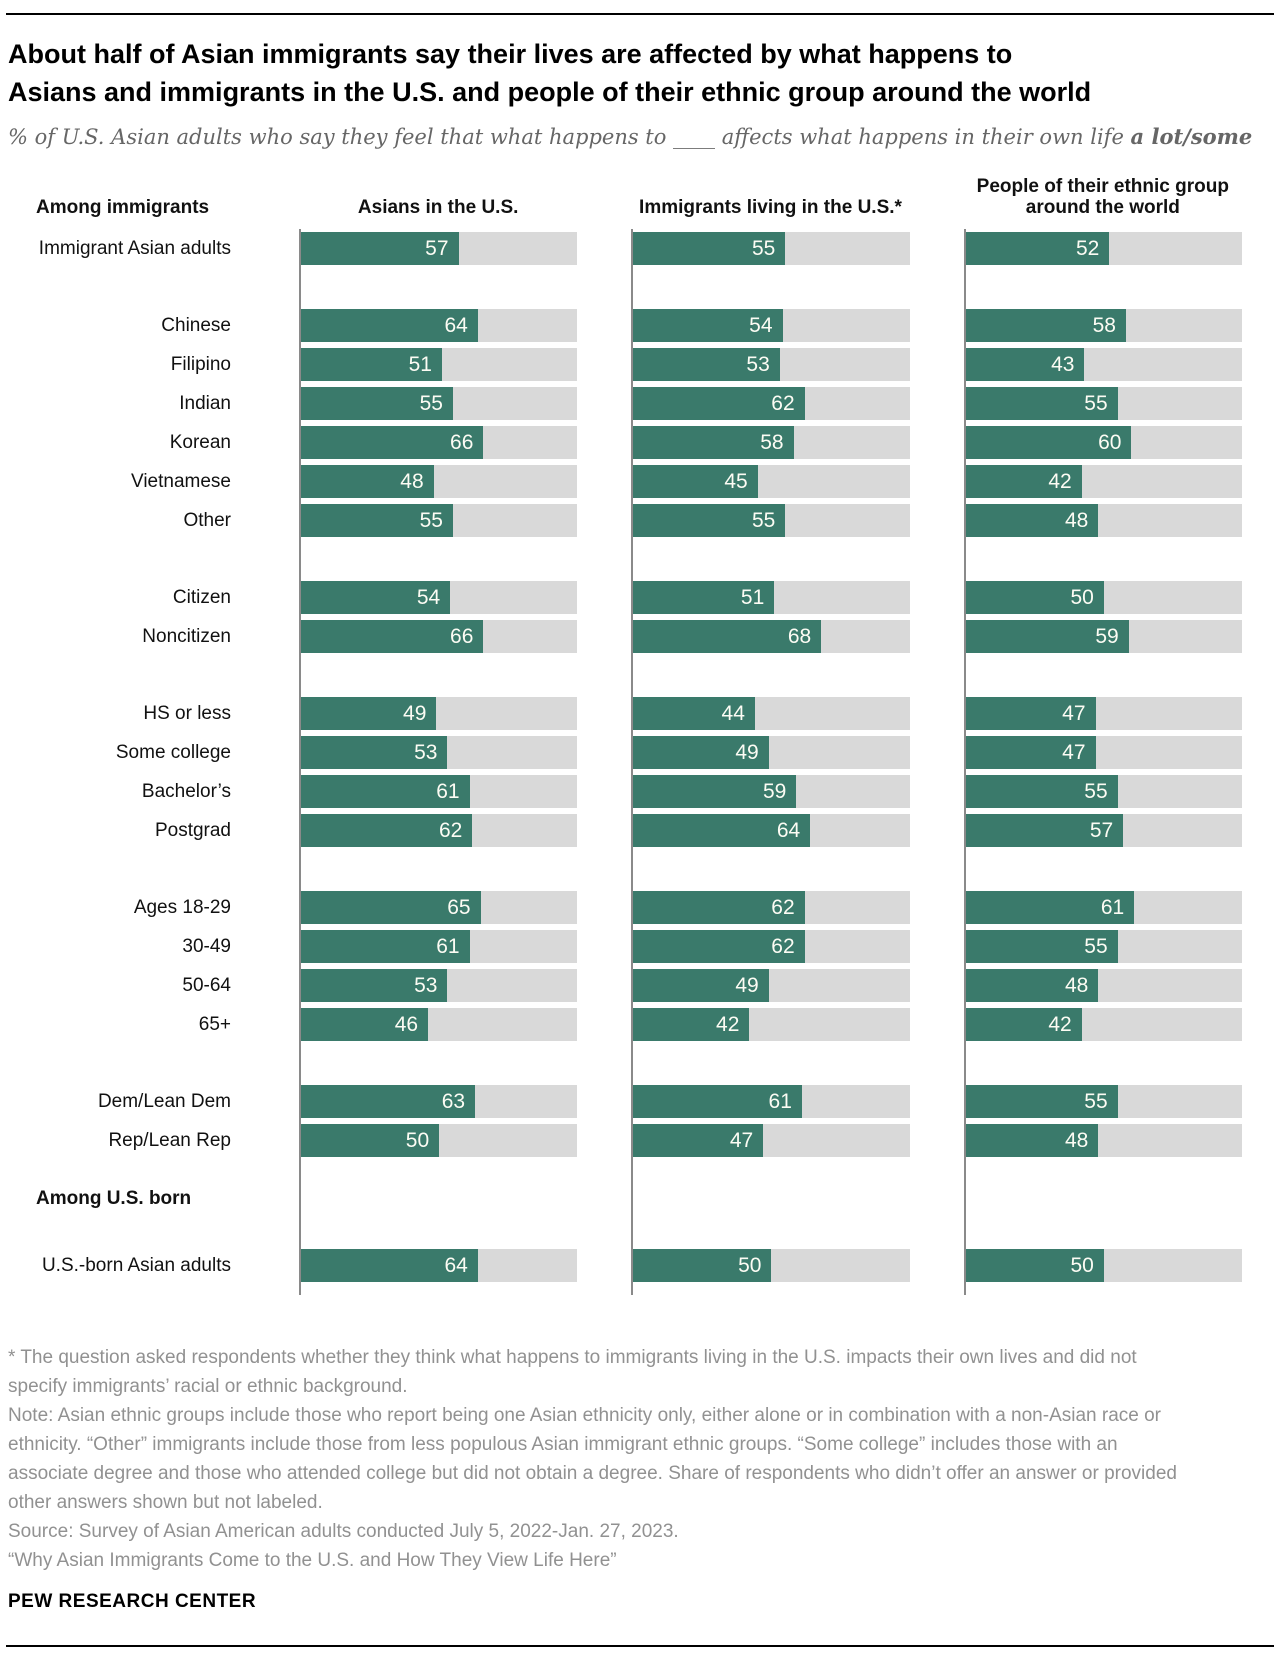 This screenshot has width=1280, height=1663. What do you see at coordinates (201, 597) in the screenshot?
I see `row-label-text: Citizen` at bounding box center [201, 597].